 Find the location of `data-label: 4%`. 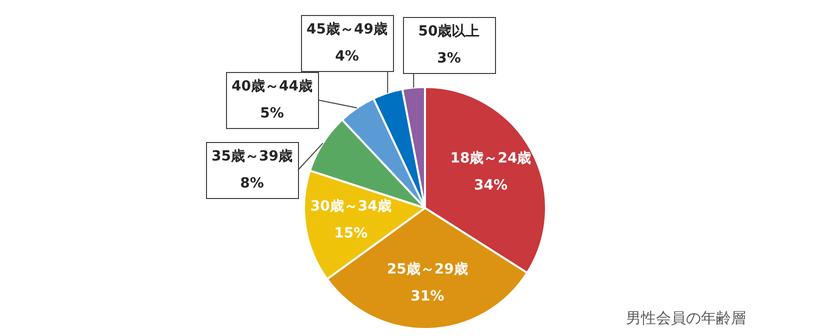

data-label: 4% is located at coordinates (347, 56).